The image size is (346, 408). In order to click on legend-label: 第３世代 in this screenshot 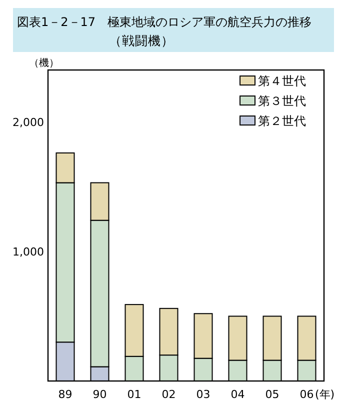, I will do `click(282, 101)`.